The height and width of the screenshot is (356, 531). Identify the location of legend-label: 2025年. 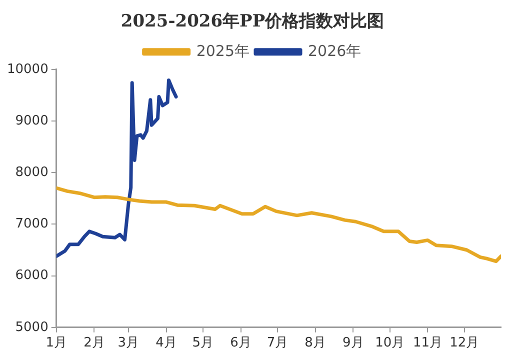
(223, 51).